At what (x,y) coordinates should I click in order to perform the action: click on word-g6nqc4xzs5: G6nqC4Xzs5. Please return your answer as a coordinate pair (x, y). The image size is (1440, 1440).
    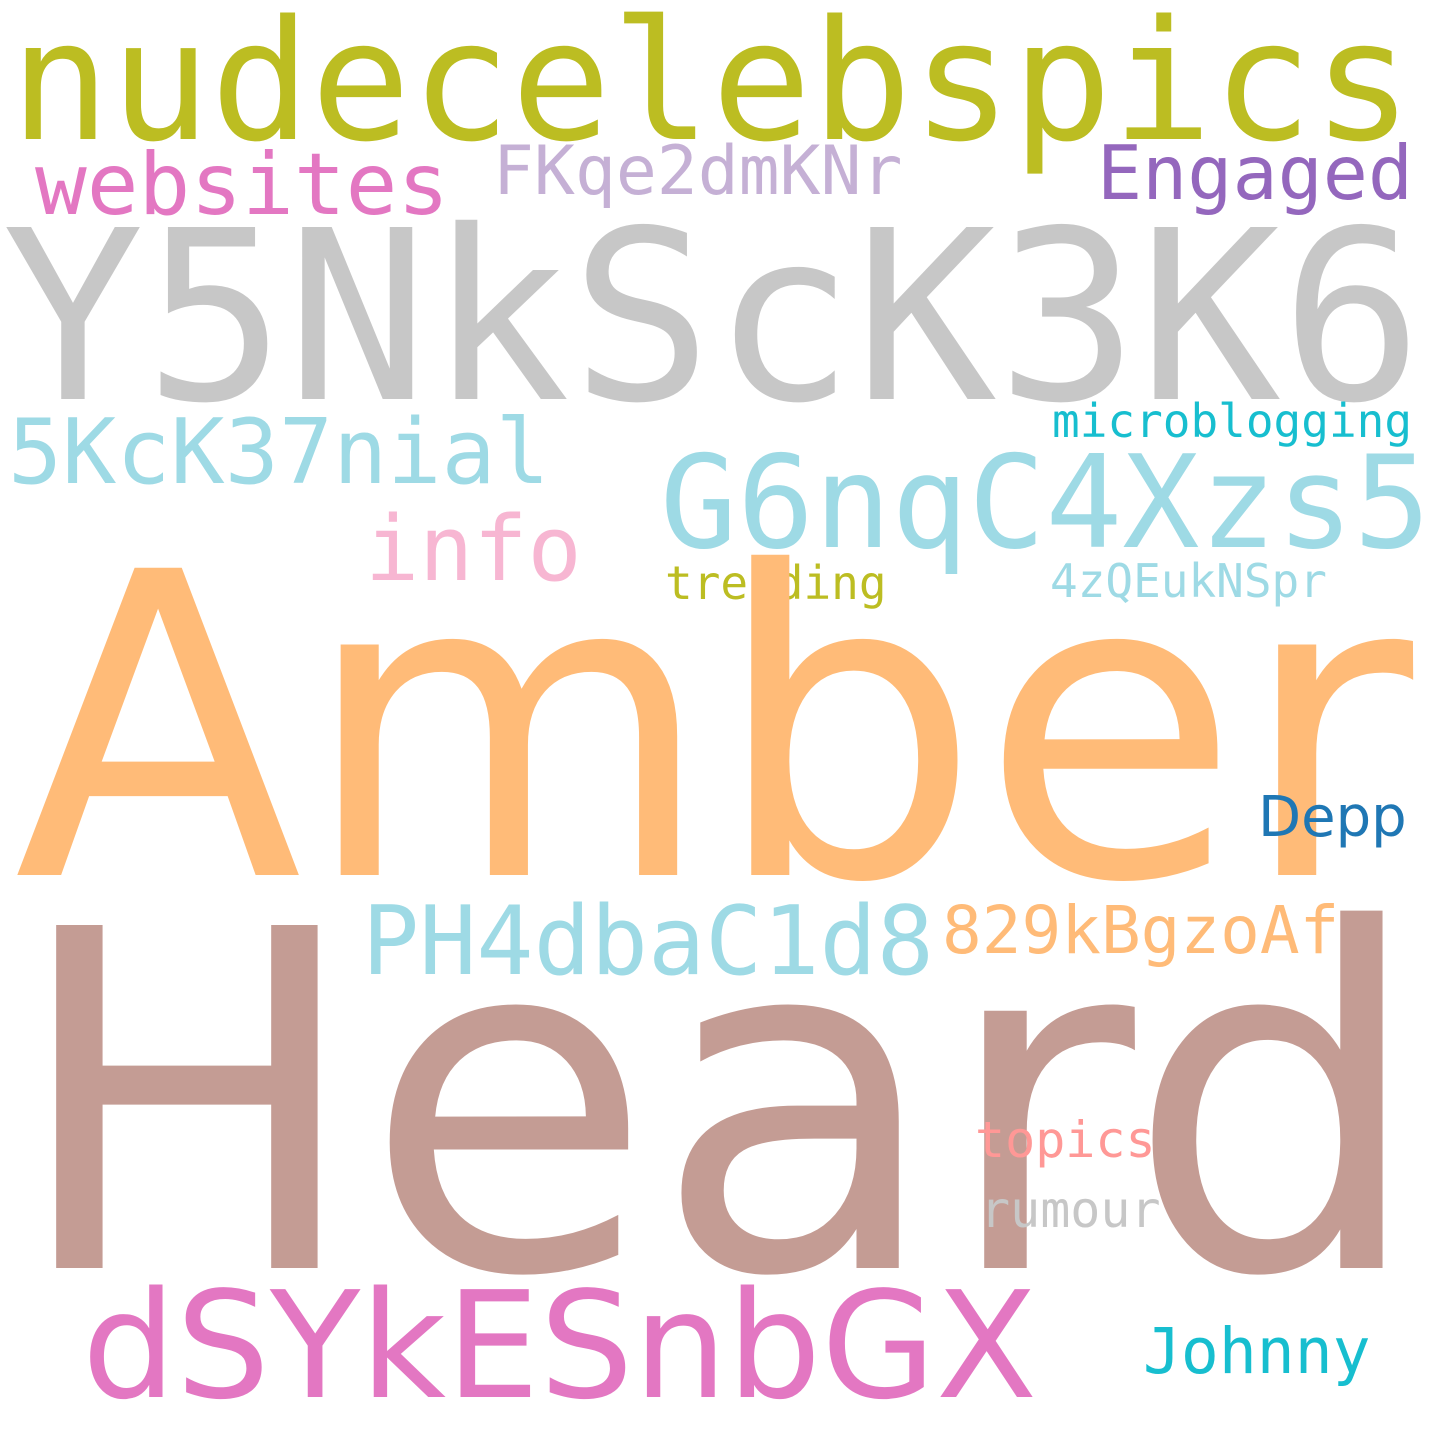
    Looking at the image, I should click on (1045, 503).